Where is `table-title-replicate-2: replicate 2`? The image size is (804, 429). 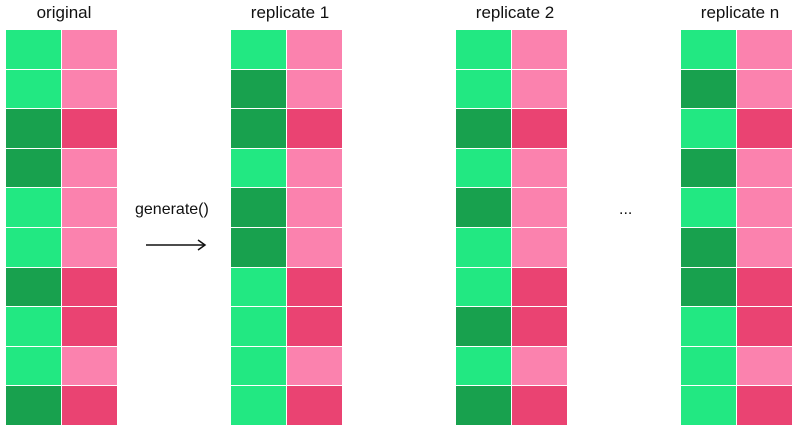 table-title-replicate-2: replicate 2 is located at coordinates (515, 12).